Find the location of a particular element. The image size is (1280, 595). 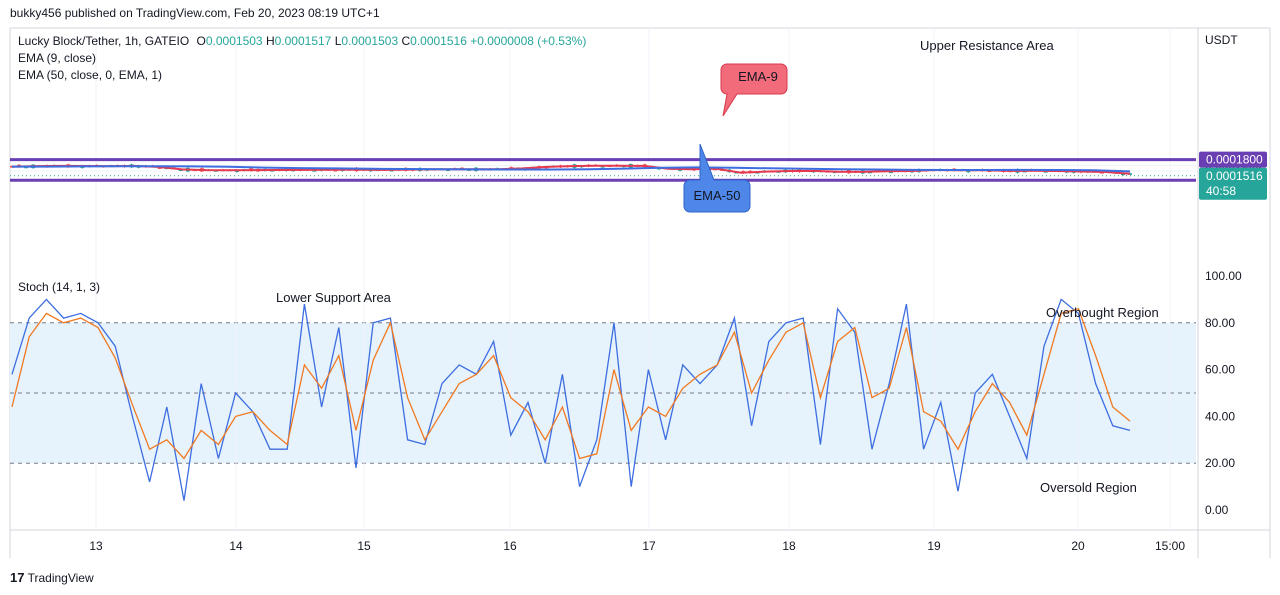

ema50-callout-label: EMA-50 is located at coordinates (717, 195).